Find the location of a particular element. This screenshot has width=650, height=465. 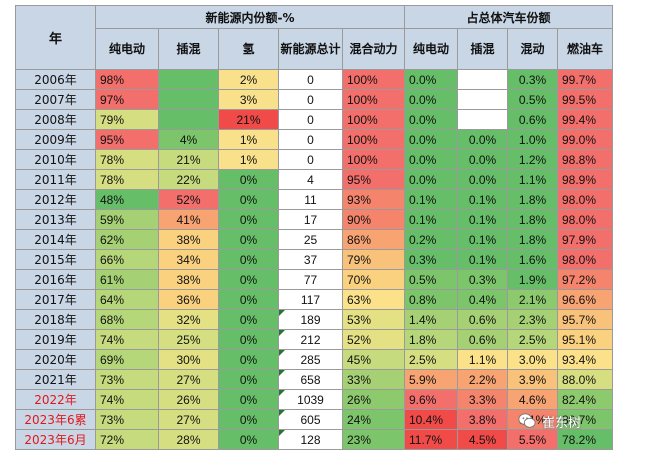

year-cell: 2006年 is located at coordinates (55, 79).